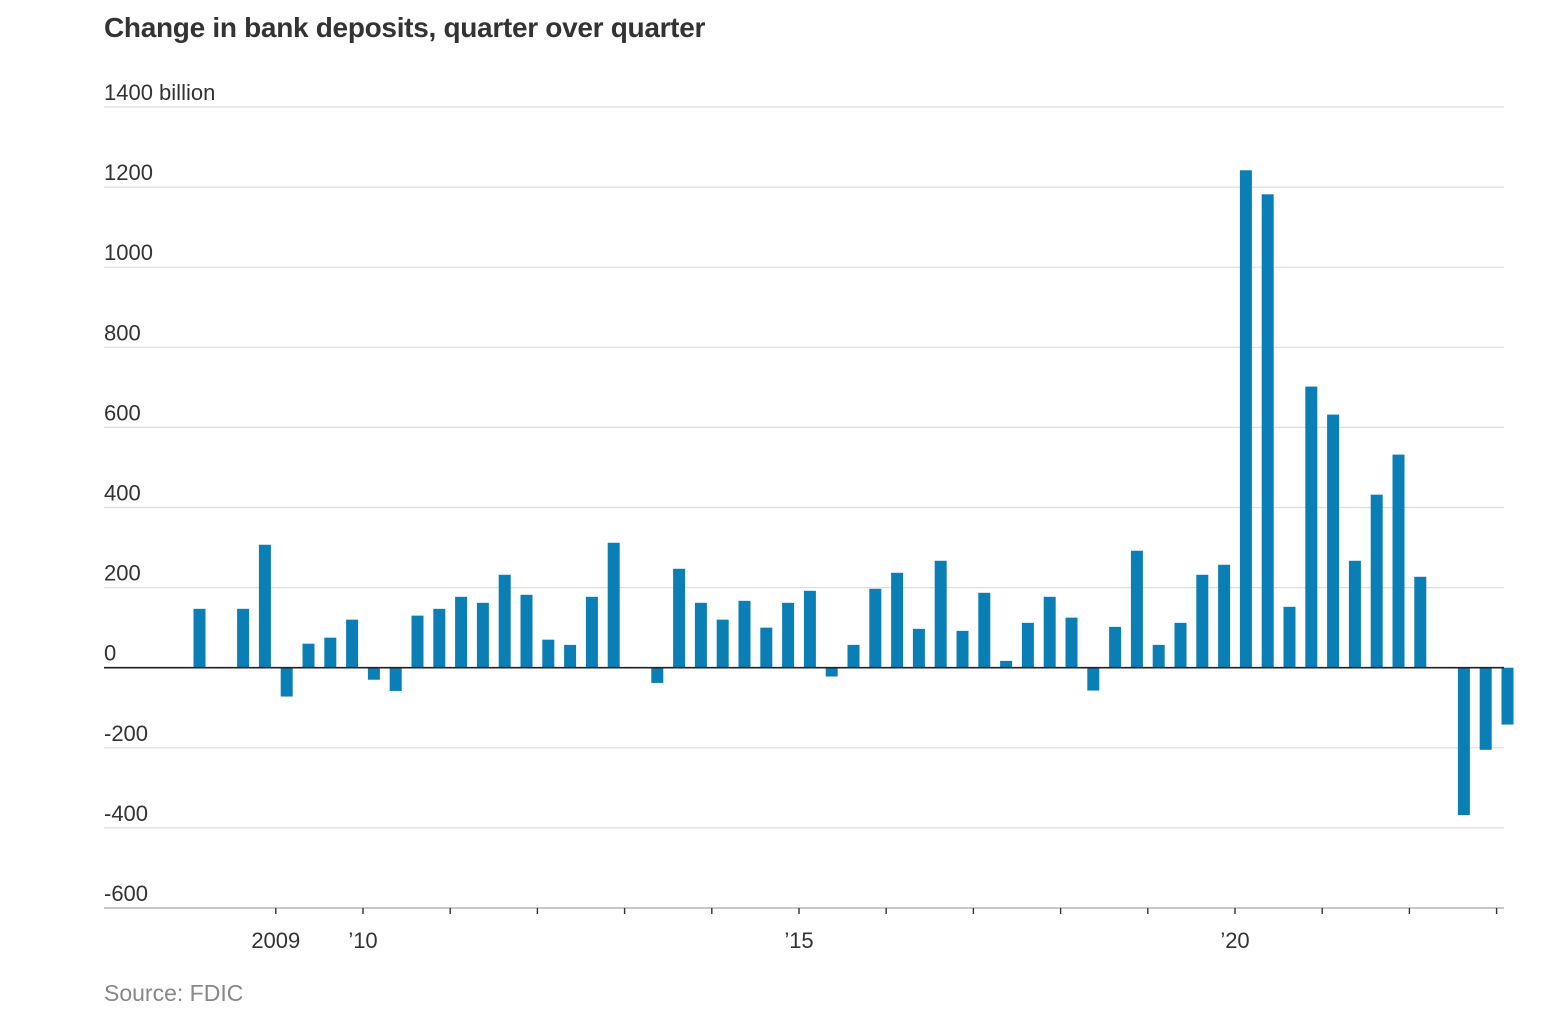  What do you see at coordinates (1507, 696) in the screenshot?
I see `bar-2023Q1` at bounding box center [1507, 696].